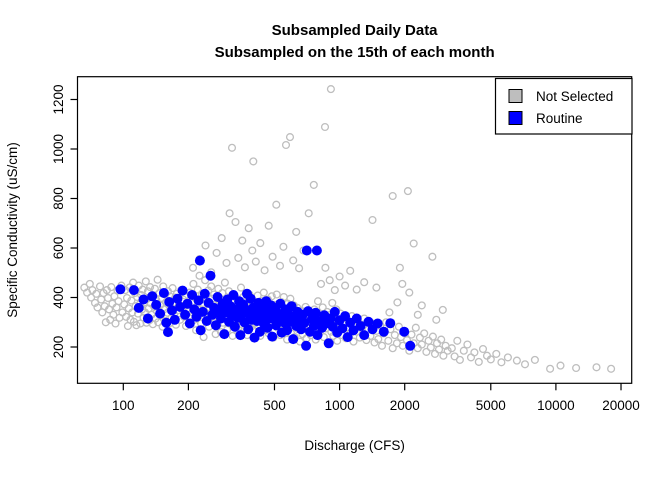 This screenshot has width=672, height=485. What do you see at coordinates (556, 405) in the screenshot?
I see `x-tick-label: 10000` at bounding box center [556, 405].